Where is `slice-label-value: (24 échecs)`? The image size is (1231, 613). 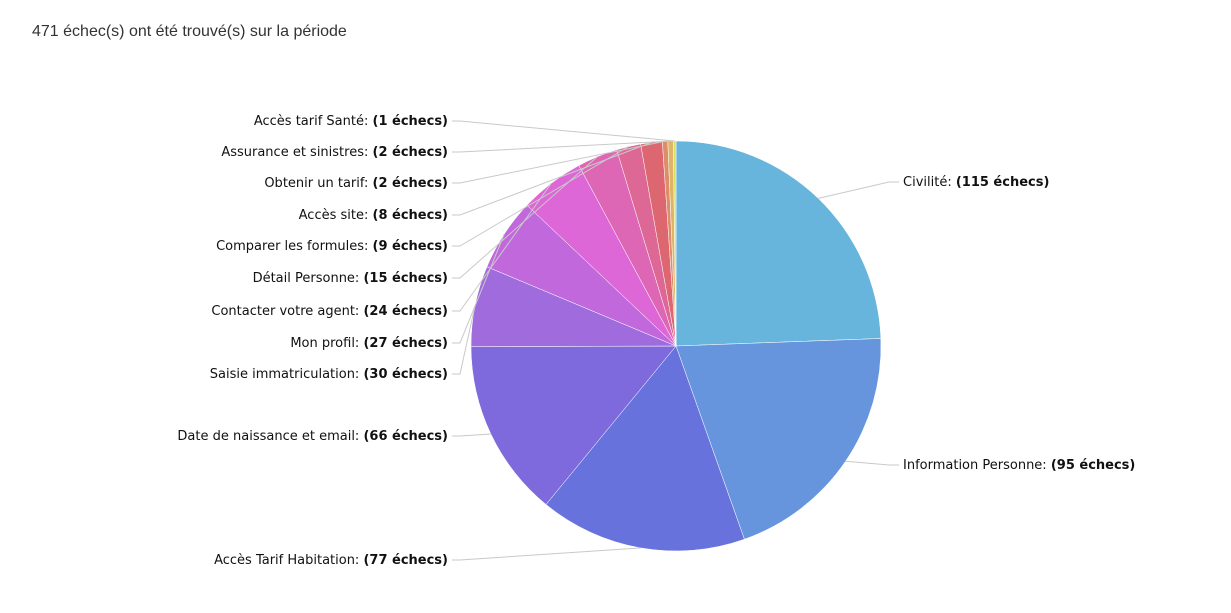 slice-label-value: (24 échecs) is located at coordinates (405, 311).